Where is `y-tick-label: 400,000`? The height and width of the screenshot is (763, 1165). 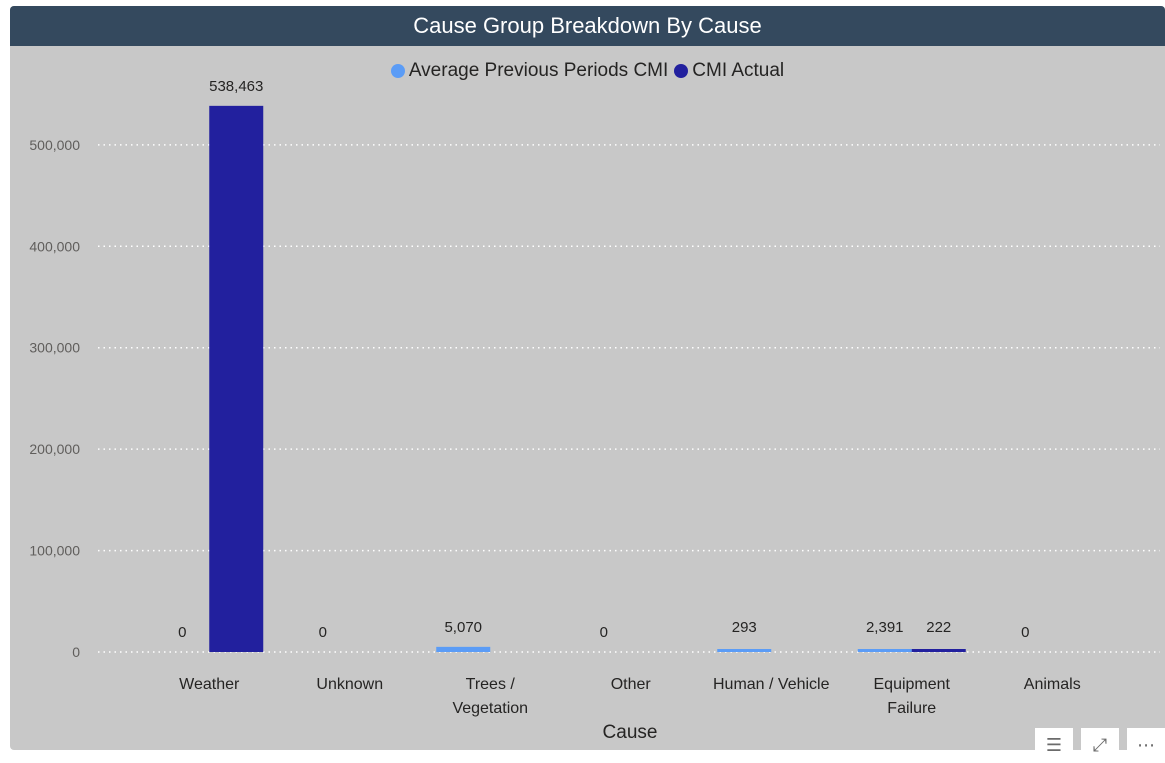 y-tick-label: 400,000 is located at coordinates (54, 246).